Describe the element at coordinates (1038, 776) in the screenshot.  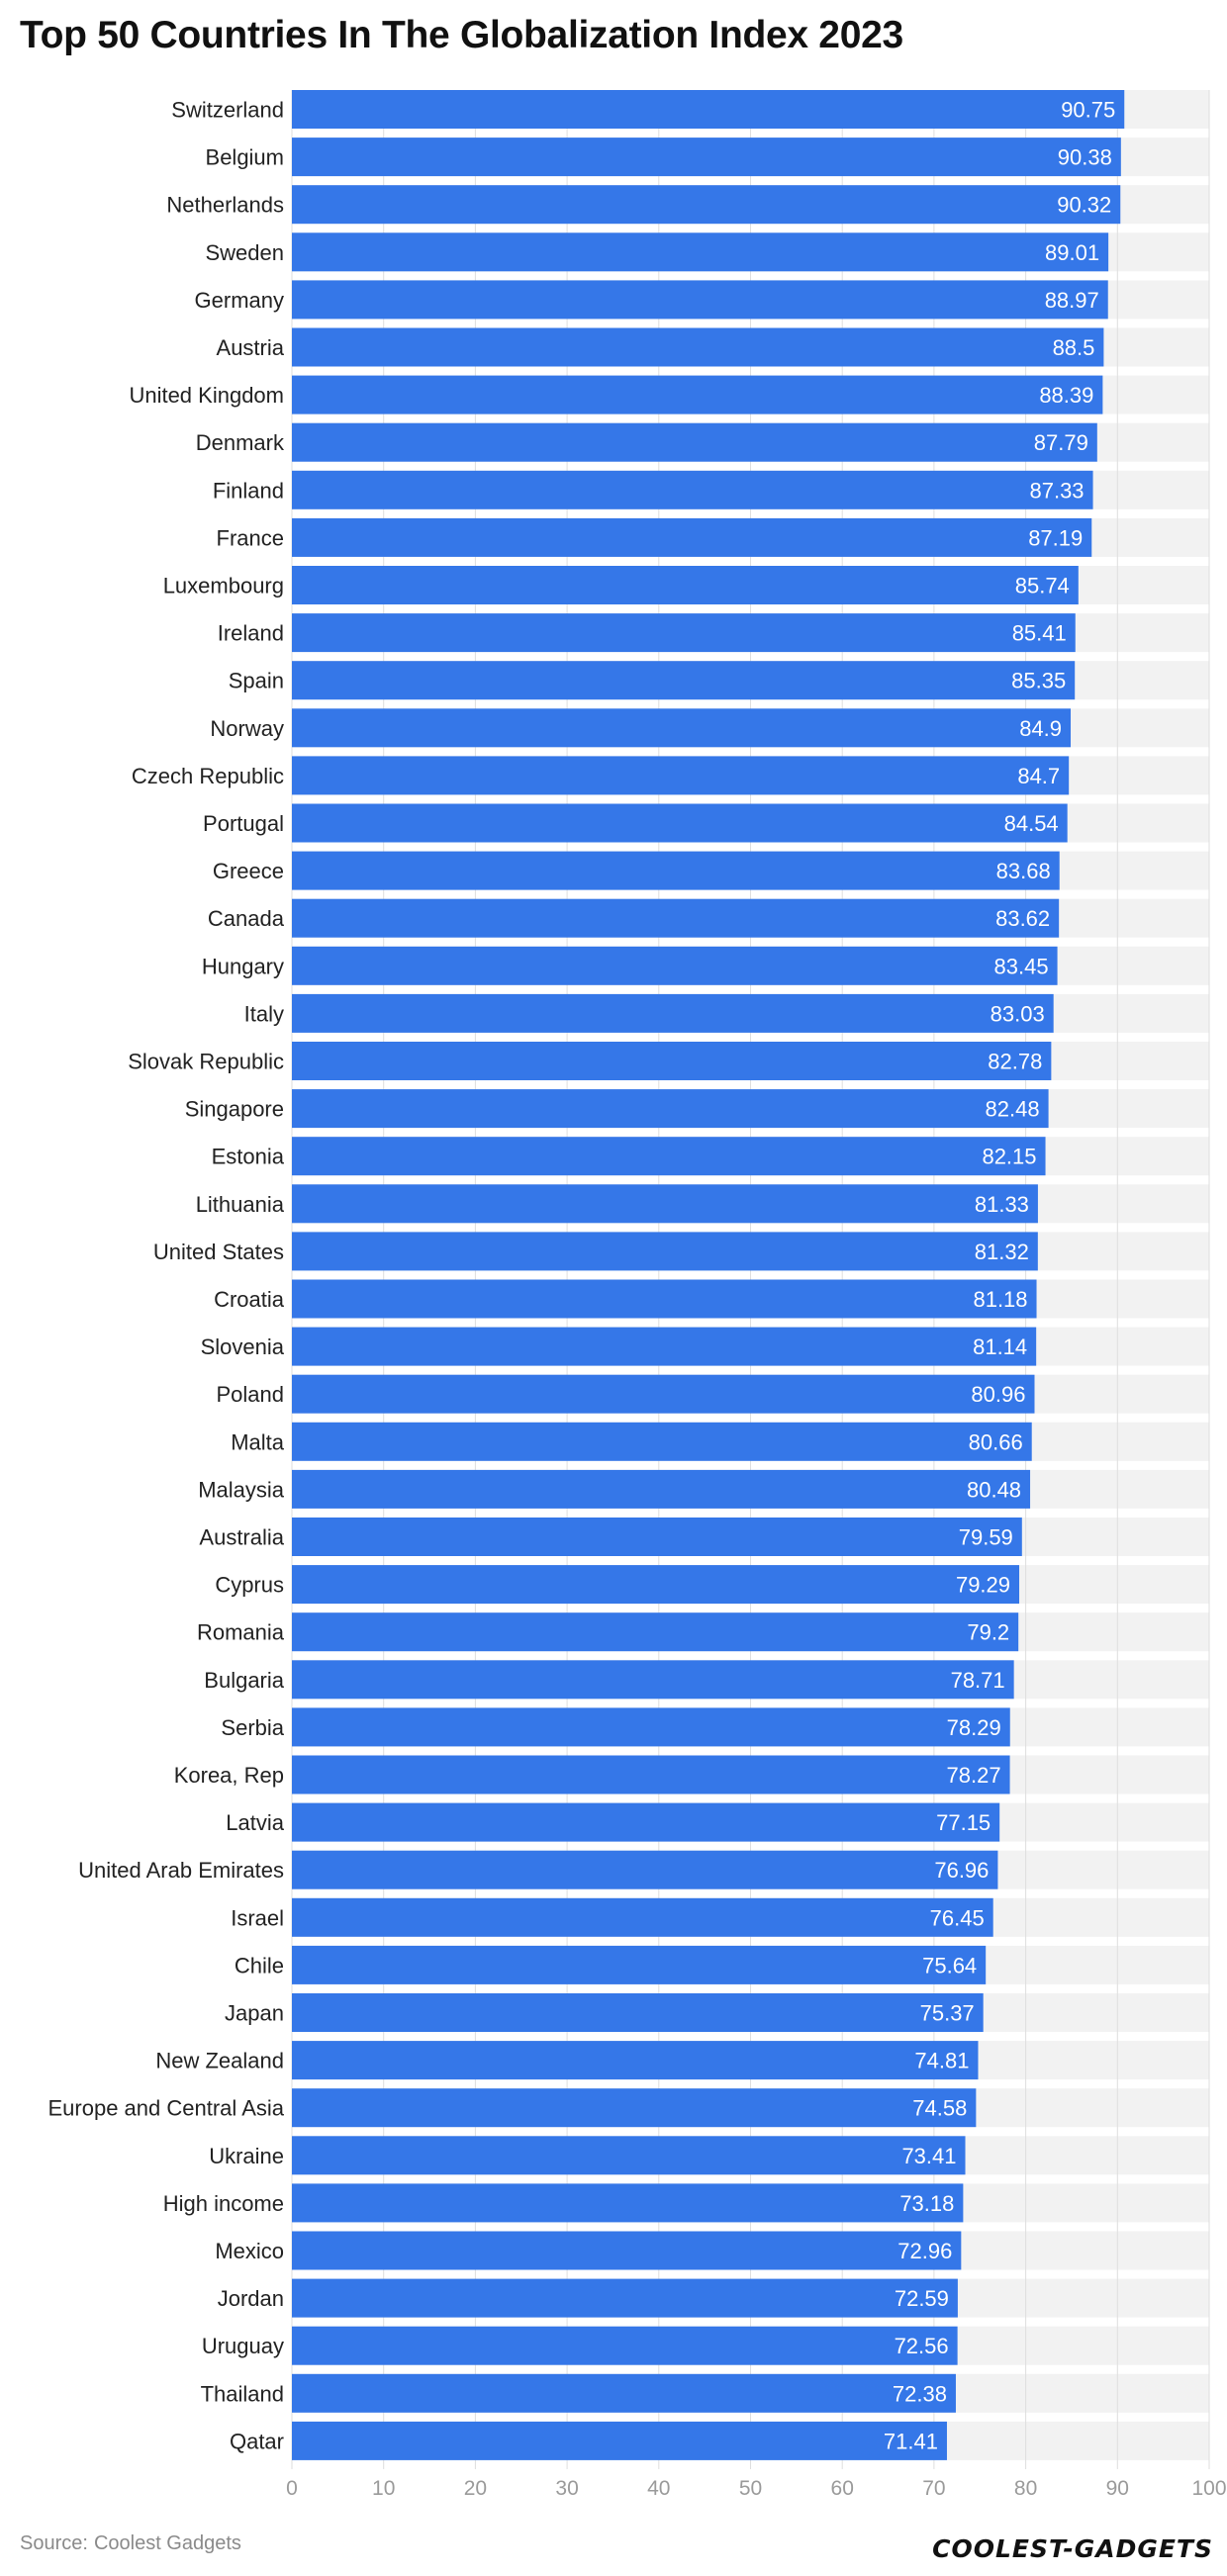
I see `value-label: 84.7` at that location.